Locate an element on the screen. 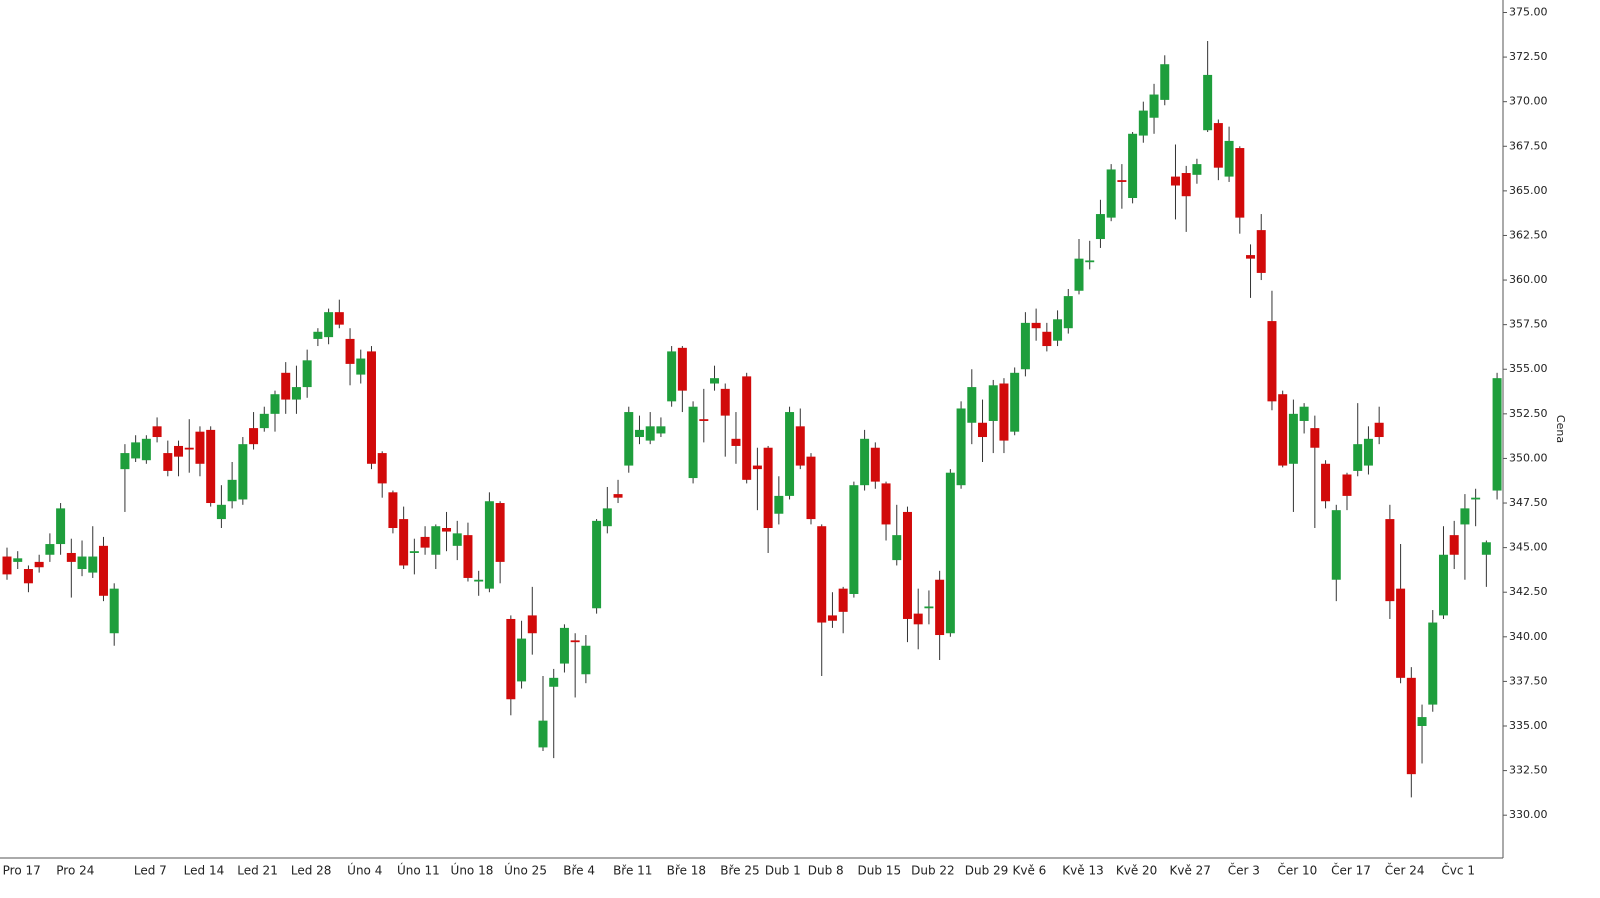  x-tick-label: Úno 4 is located at coordinates (364, 870).